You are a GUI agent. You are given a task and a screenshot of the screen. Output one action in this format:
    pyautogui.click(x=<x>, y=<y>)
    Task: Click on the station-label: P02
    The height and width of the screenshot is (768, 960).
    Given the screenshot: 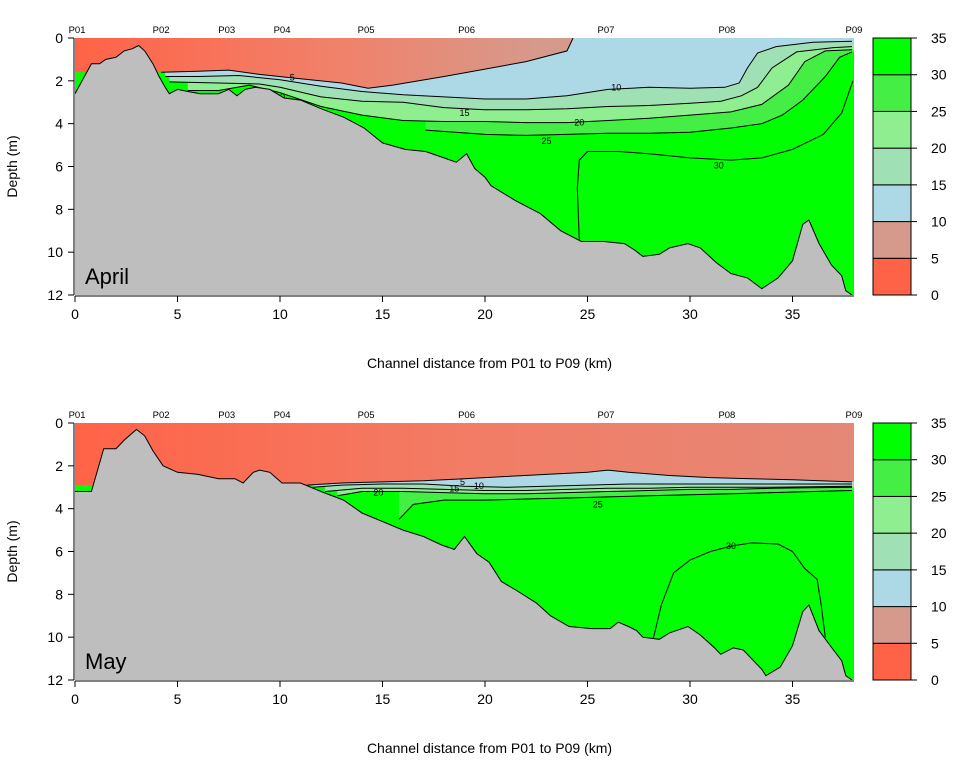 What is the action you would take?
    pyautogui.click(x=161, y=30)
    